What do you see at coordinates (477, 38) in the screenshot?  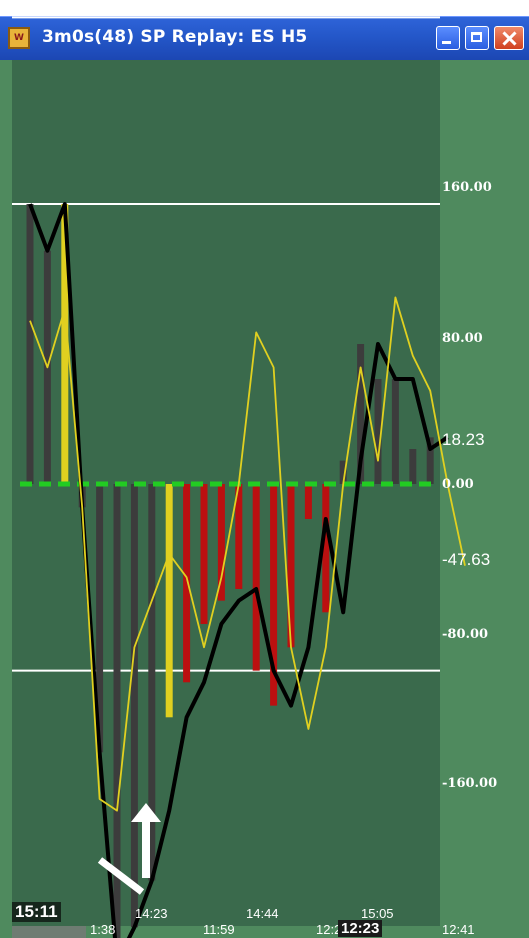 I see `maximize-button` at bounding box center [477, 38].